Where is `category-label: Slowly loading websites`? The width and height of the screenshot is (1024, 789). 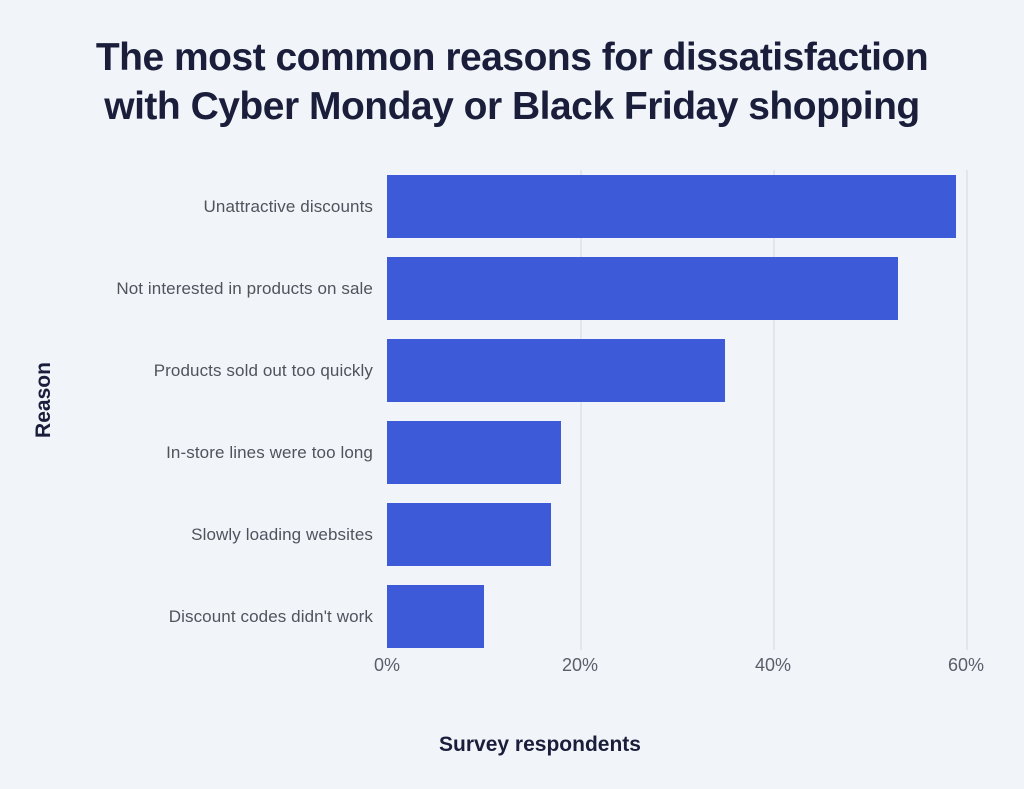 category-label: Slowly loading websites is located at coordinates (282, 534).